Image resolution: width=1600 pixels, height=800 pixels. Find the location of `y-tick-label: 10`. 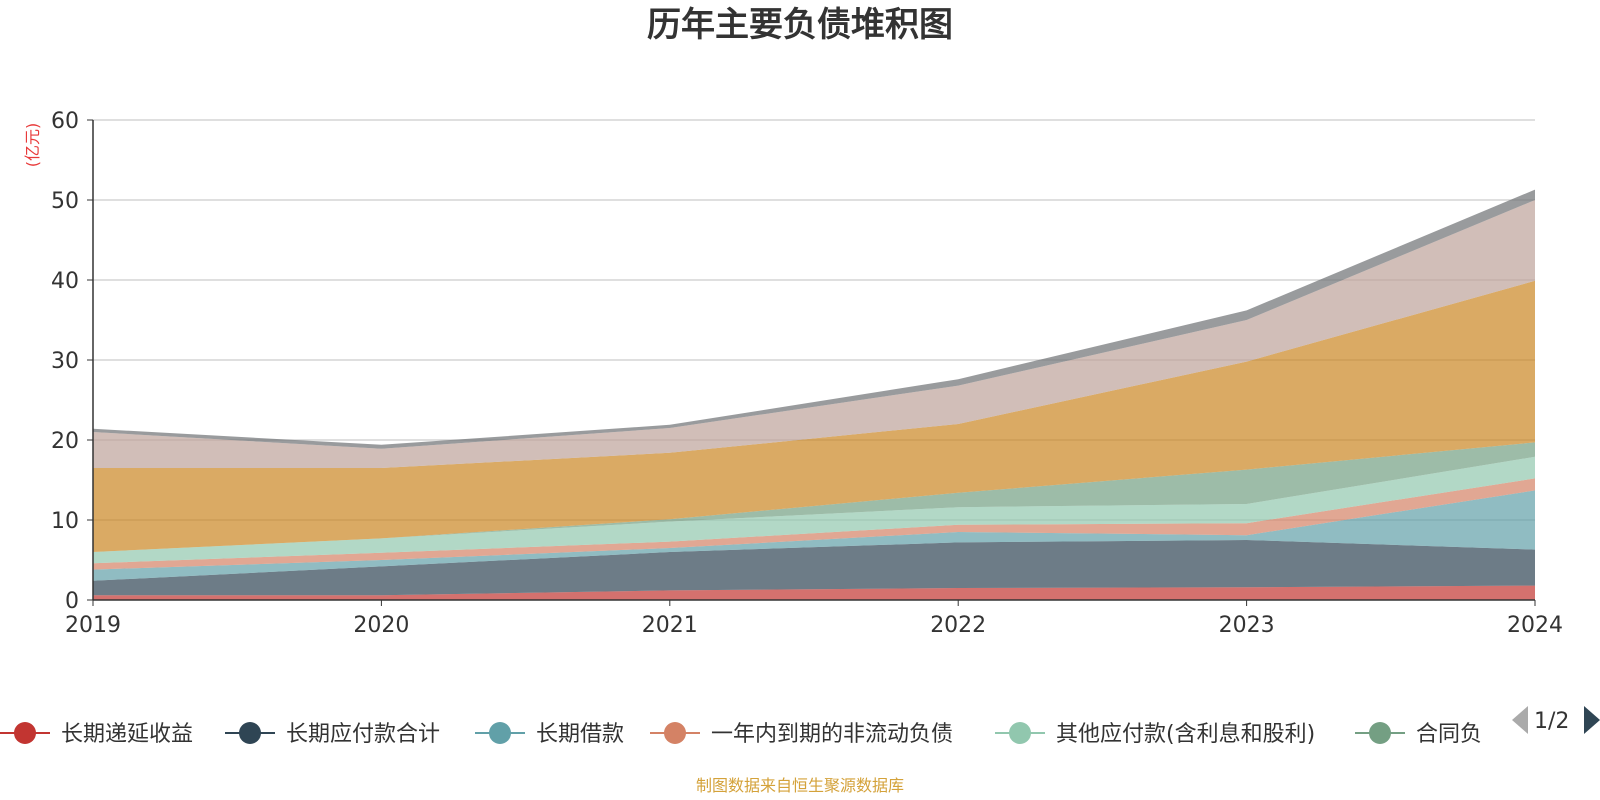

y-tick-label: 10 is located at coordinates (65, 521).